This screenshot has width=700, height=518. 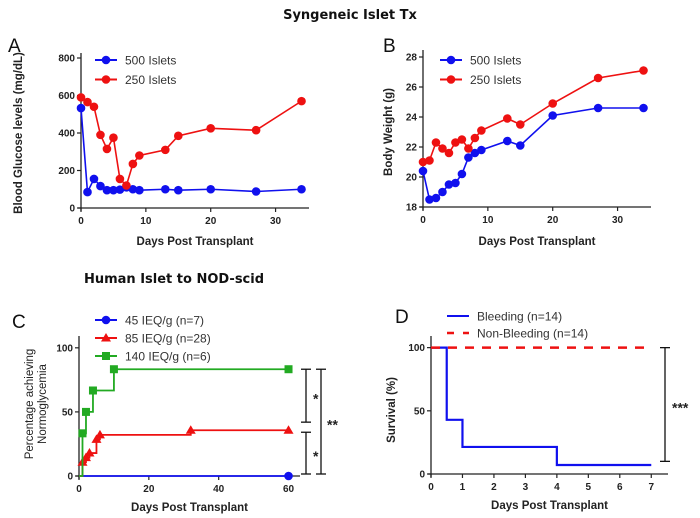 I want to click on x-tick-label: 30, so click(x=276, y=221).